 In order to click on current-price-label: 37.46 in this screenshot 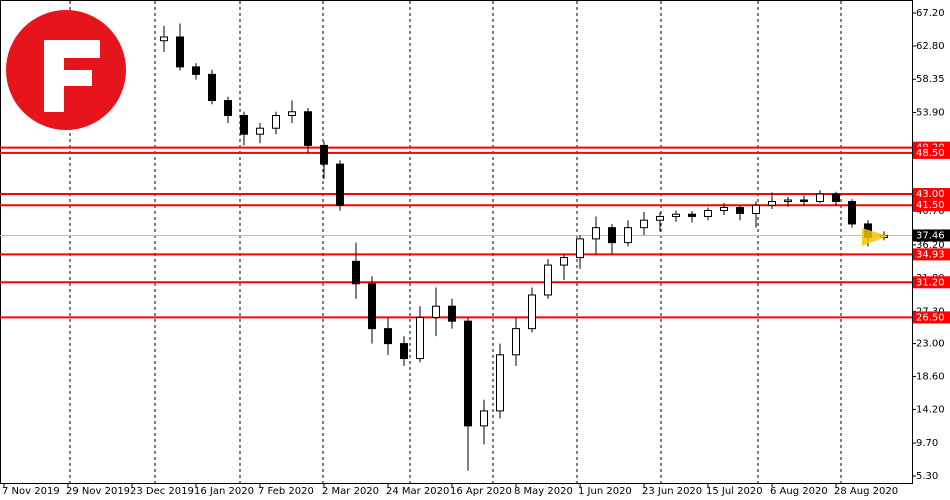, I will do `click(930, 235)`.